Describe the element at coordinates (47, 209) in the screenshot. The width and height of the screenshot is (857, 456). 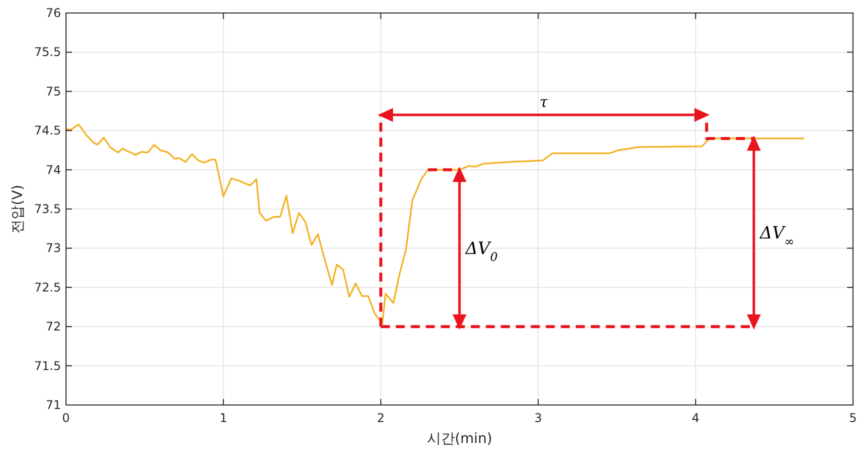
I see `y-tick-label: 73.5` at that location.